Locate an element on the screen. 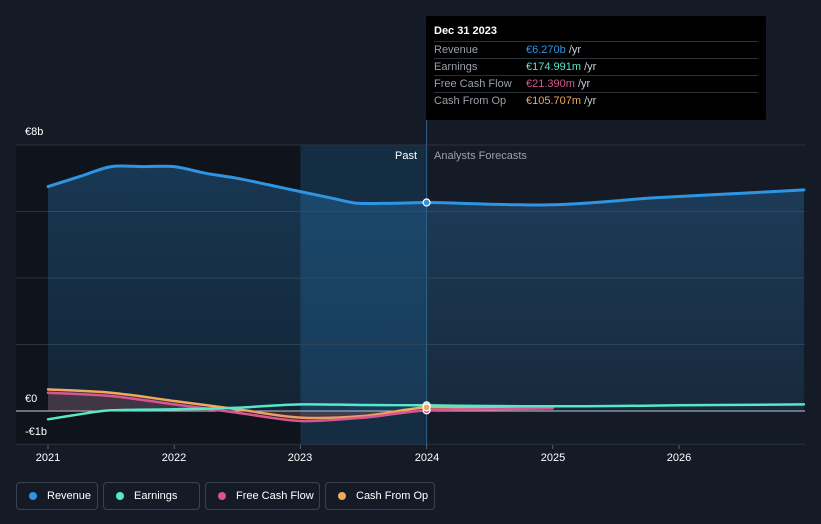 The image size is (821, 524). legend-item-earnings: Earnings is located at coordinates (151, 496).